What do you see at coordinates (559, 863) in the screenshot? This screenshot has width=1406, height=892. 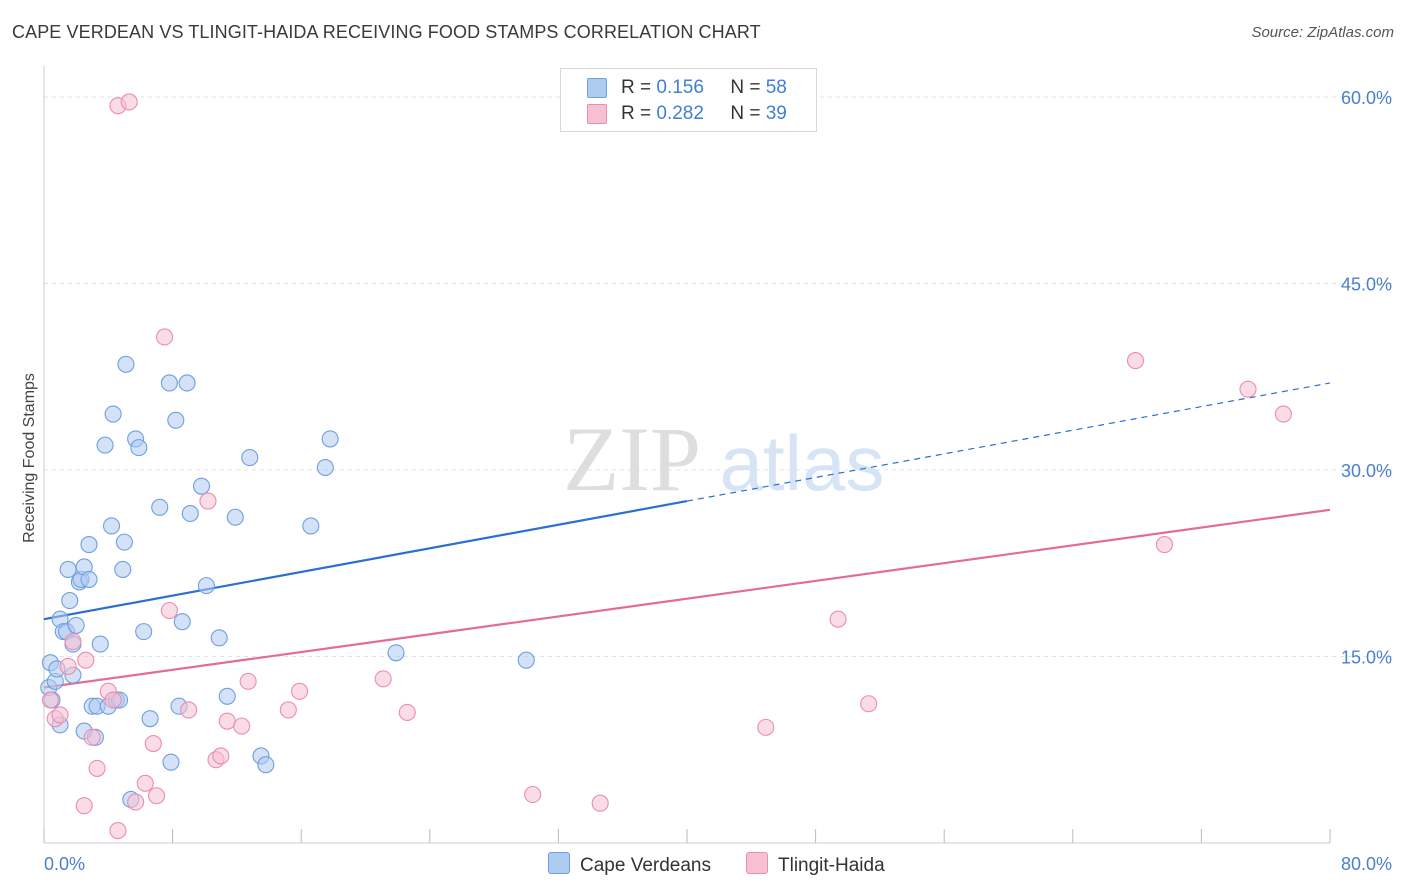 I see `bottom-legend-swatch-blue` at bounding box center [559, 863].